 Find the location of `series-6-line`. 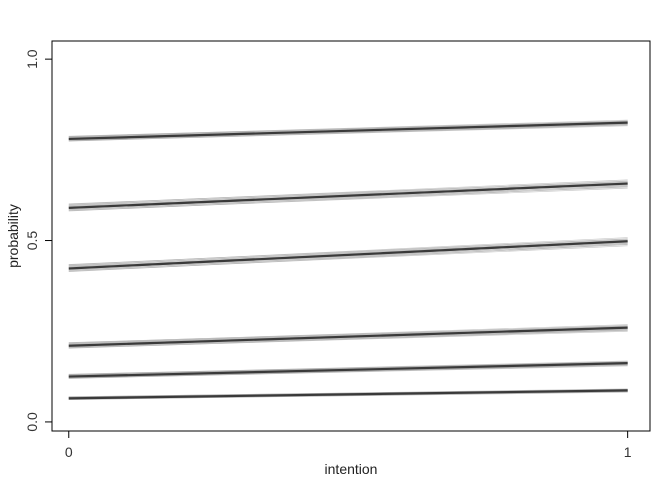

series-6-line is located at coordinates (348, 394).